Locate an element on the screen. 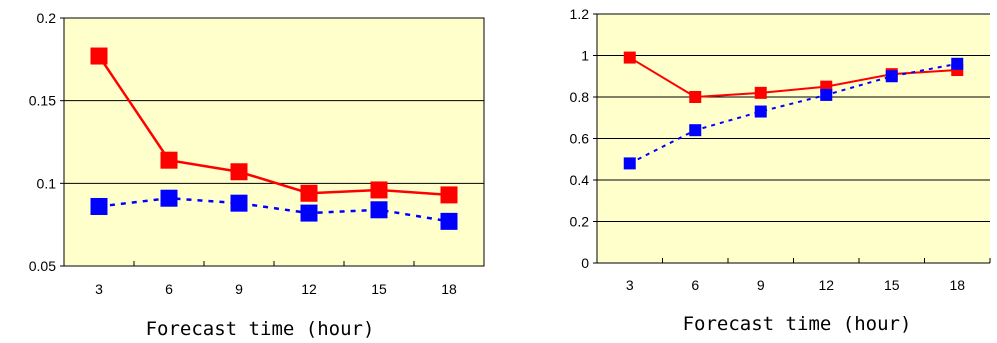 The height and width of the screenshot is (343, 997). y-tick-label: 0.4 is located at coordinates (580, 180).